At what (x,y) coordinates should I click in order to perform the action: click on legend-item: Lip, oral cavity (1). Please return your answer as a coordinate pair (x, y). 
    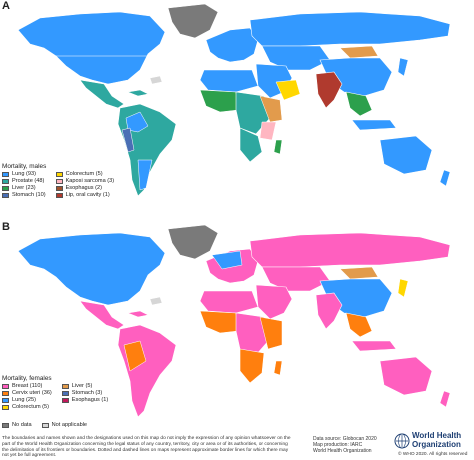
    Looking at the image, I should click on (85, 195).